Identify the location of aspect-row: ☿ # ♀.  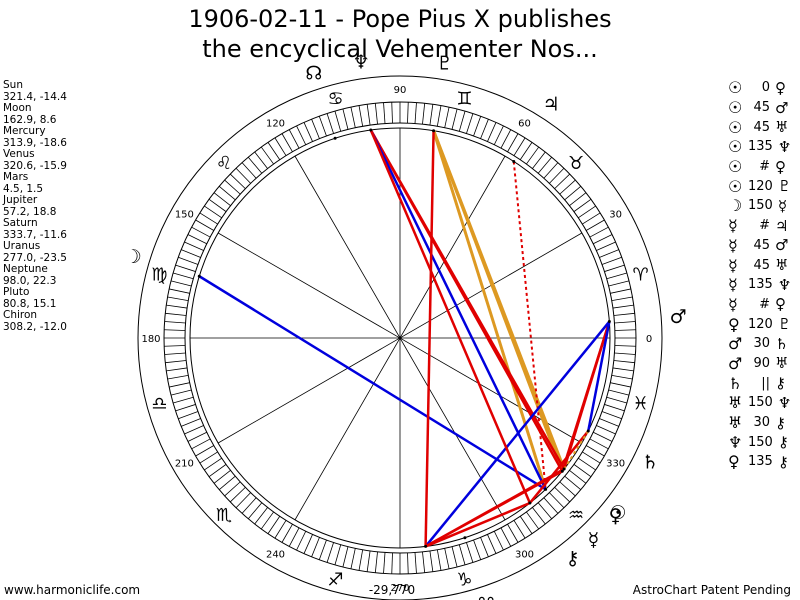
(759, 305).